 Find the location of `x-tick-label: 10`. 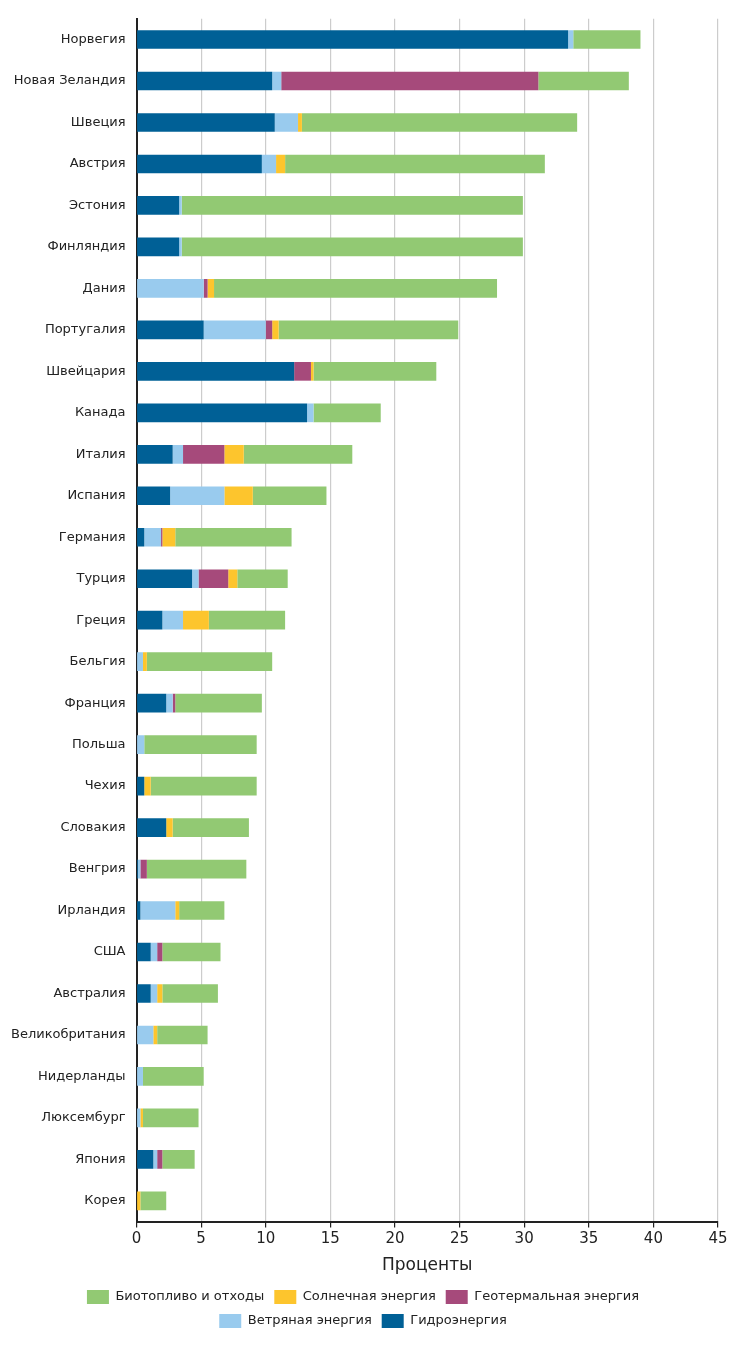

x-tick-label: 10 is located at coordinates (266, 1238).